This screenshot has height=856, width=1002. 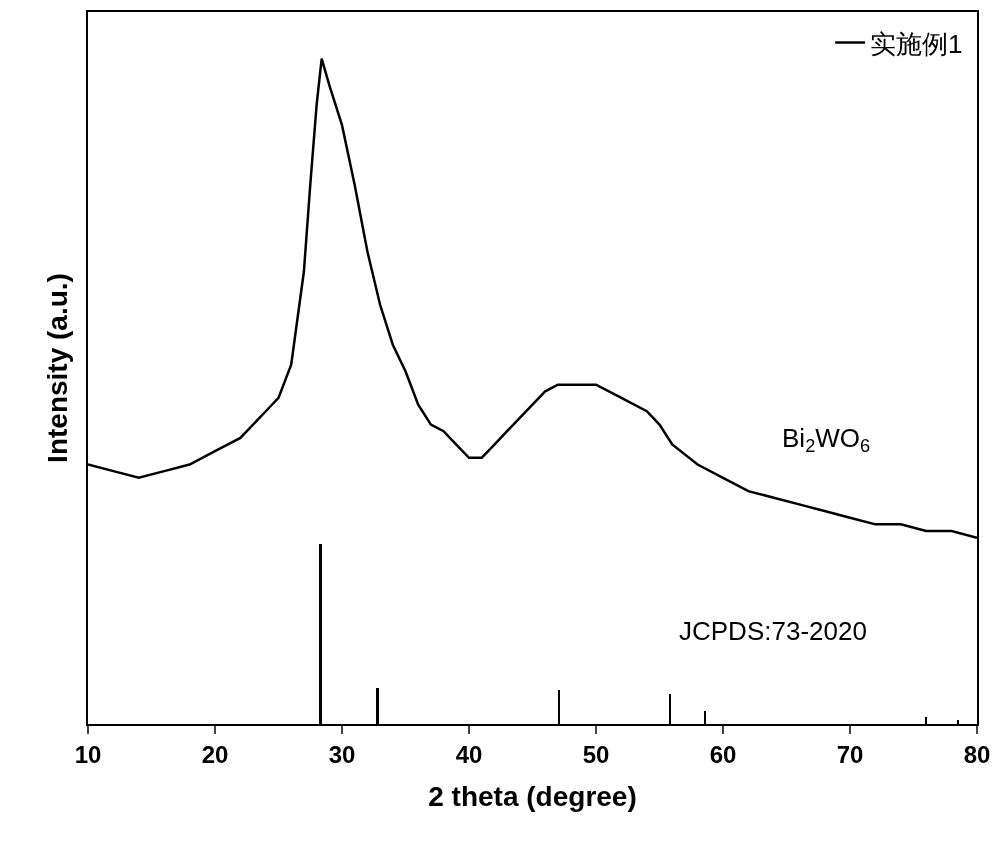 I want to click on annotation: JCPDS:73-2020, so click(x=773, y=631).